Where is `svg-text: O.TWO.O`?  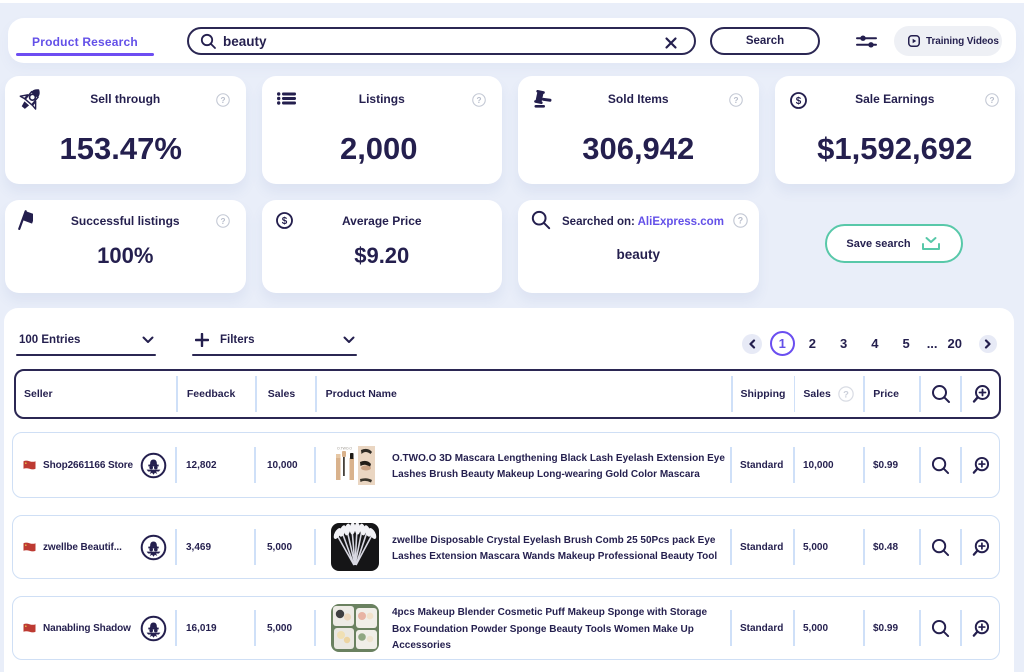
svg-text: O.TWO.O is located at coordinates (344, 449).